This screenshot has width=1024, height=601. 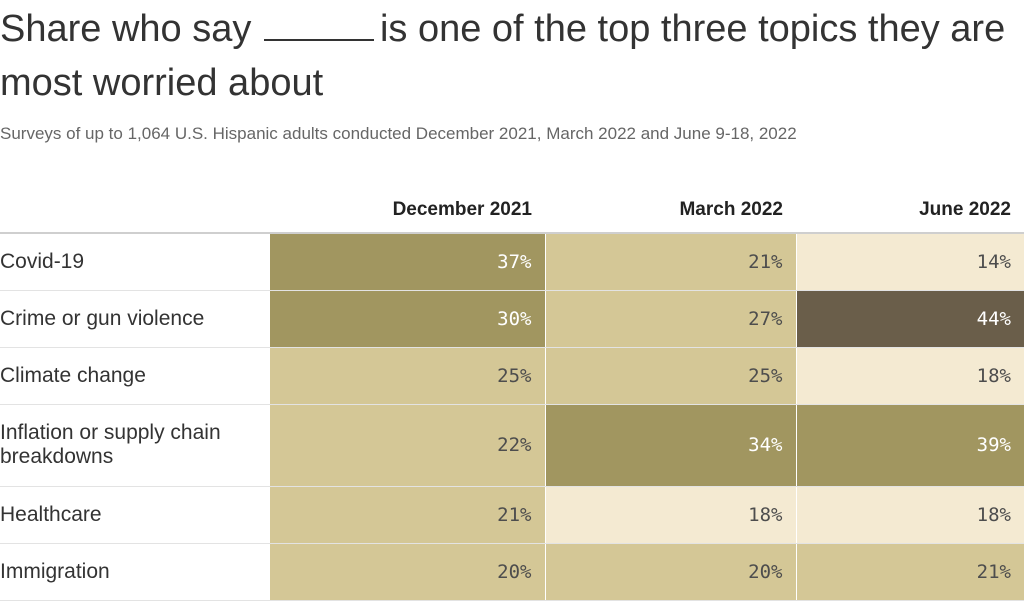 What do you see at coordinates (134, 319) in the screenshot?
I see `row-label: Crime or gun violence` at bounding box center [134, 319].